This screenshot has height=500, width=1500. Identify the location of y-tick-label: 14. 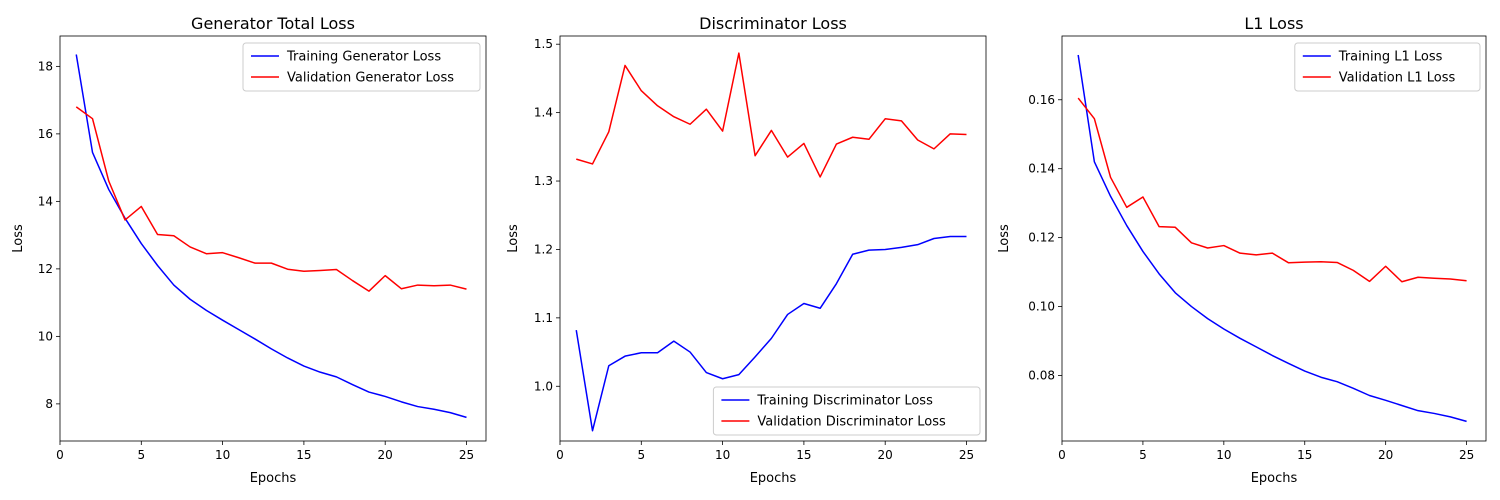
(45, 201).